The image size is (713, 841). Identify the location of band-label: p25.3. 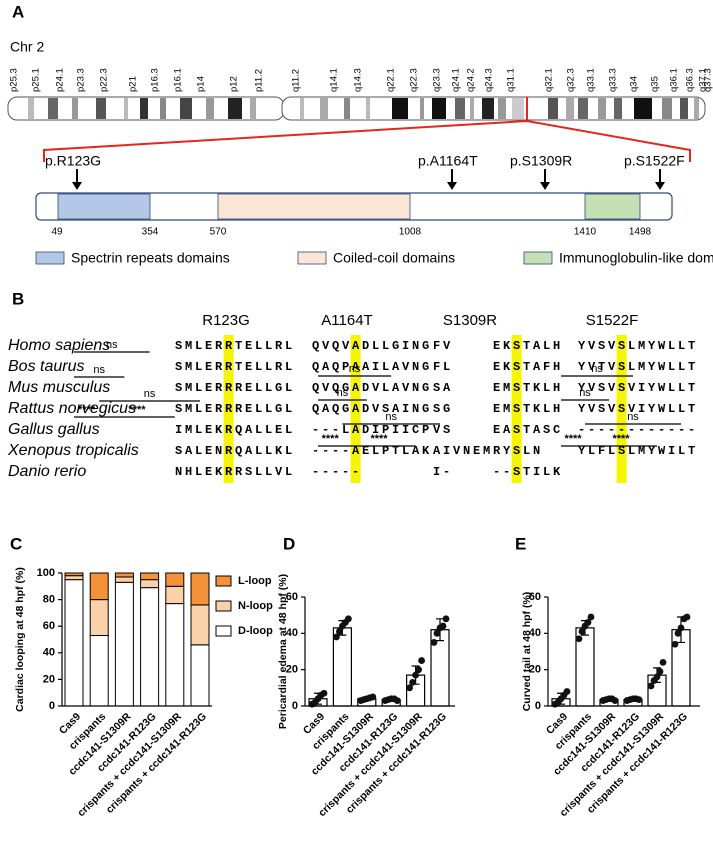
(14, 80).